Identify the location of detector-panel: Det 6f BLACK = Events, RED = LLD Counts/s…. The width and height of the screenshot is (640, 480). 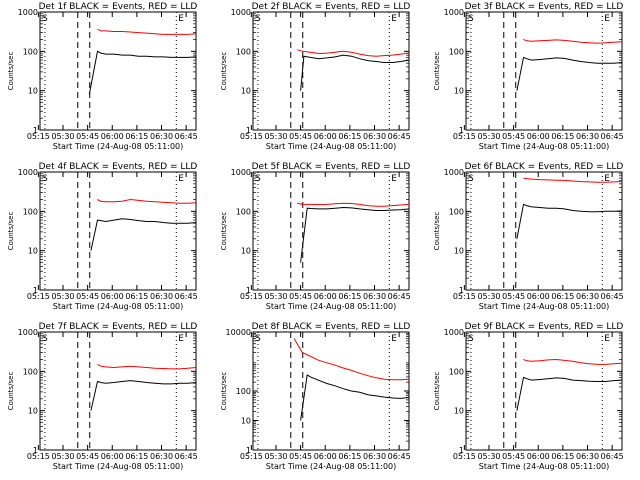
(528, 236).